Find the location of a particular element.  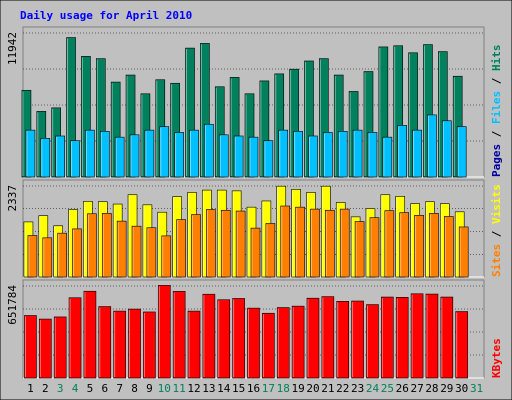

bar-kbytes-12-body is located at coordinates (194, 344).